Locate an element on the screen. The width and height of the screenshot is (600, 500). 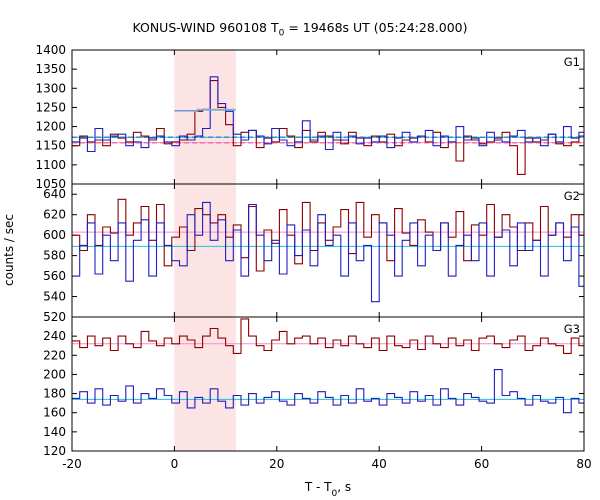
title-suffix: = 19468s UT (05:24:28.000) is located at coordinates (376, 27).